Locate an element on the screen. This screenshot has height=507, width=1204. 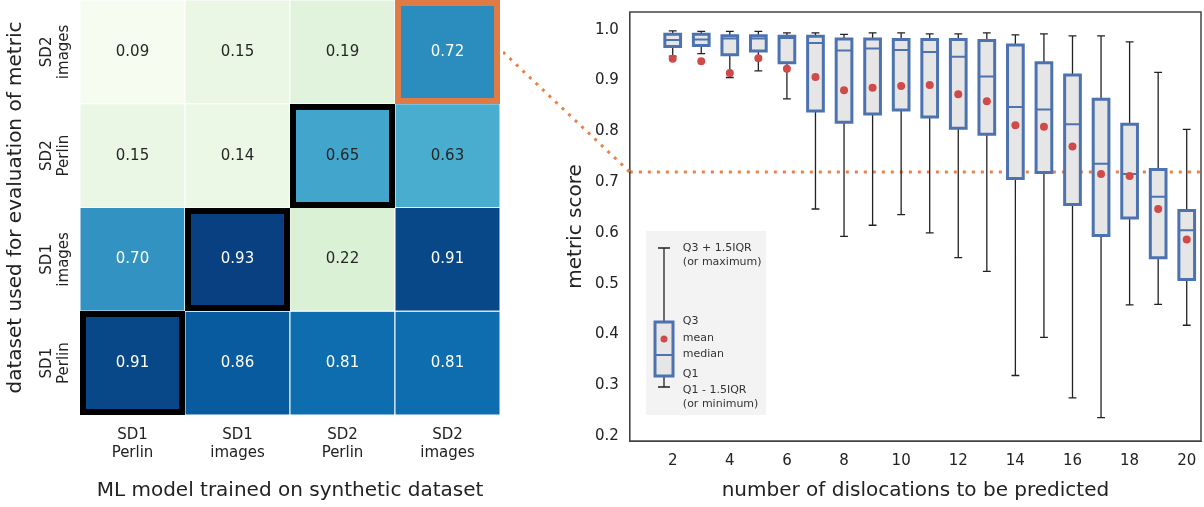
x-tick-label: 14 is located at coordinates (1015, 459).